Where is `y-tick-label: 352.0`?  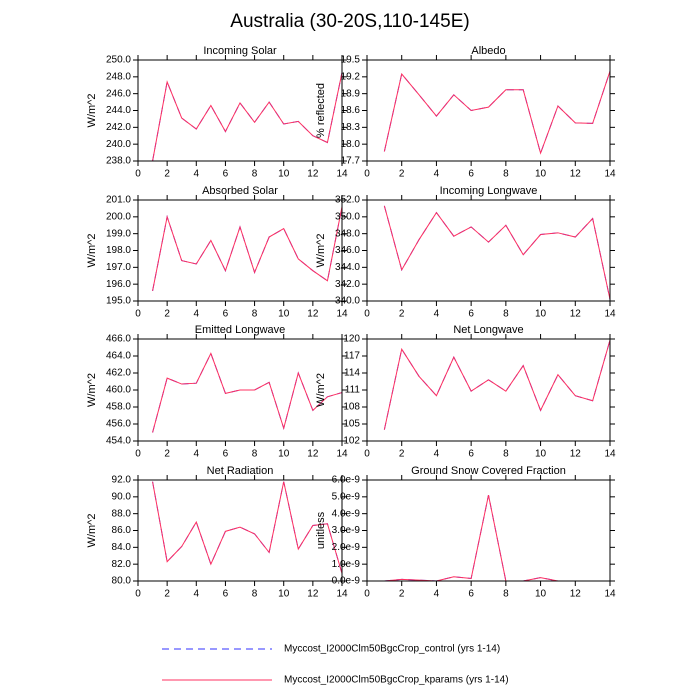 y-tick-label: 352.0 is located at coordinates (347, 200).